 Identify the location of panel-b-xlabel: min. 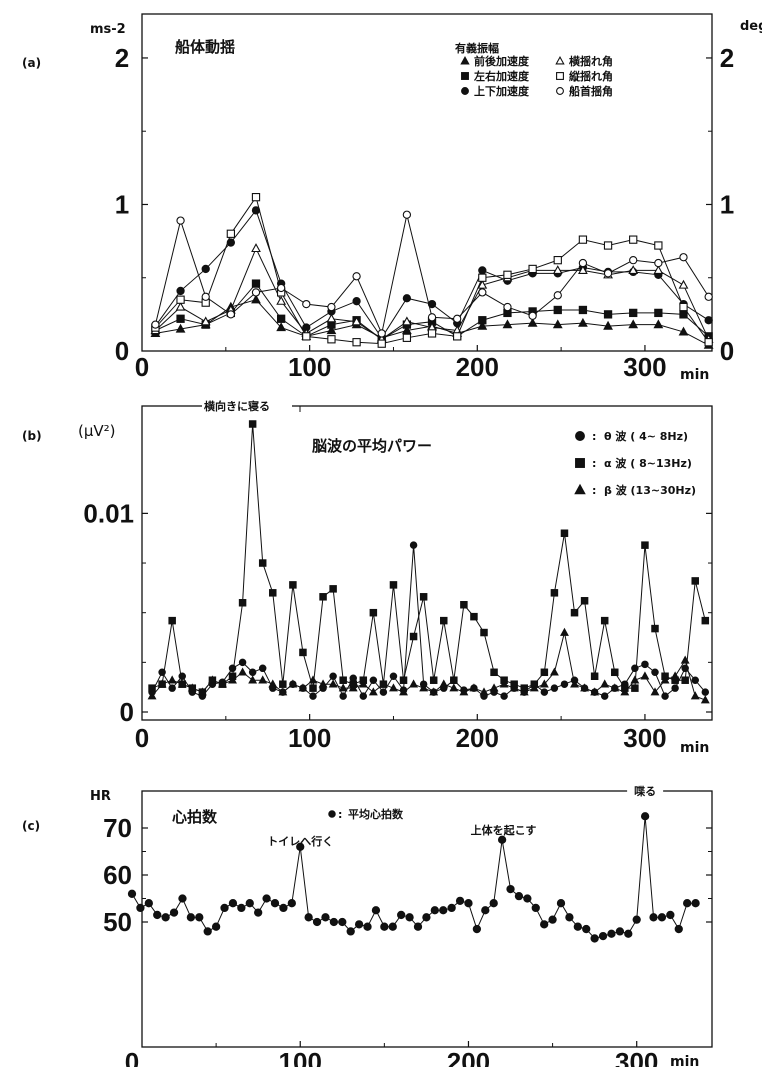
(694, 748).